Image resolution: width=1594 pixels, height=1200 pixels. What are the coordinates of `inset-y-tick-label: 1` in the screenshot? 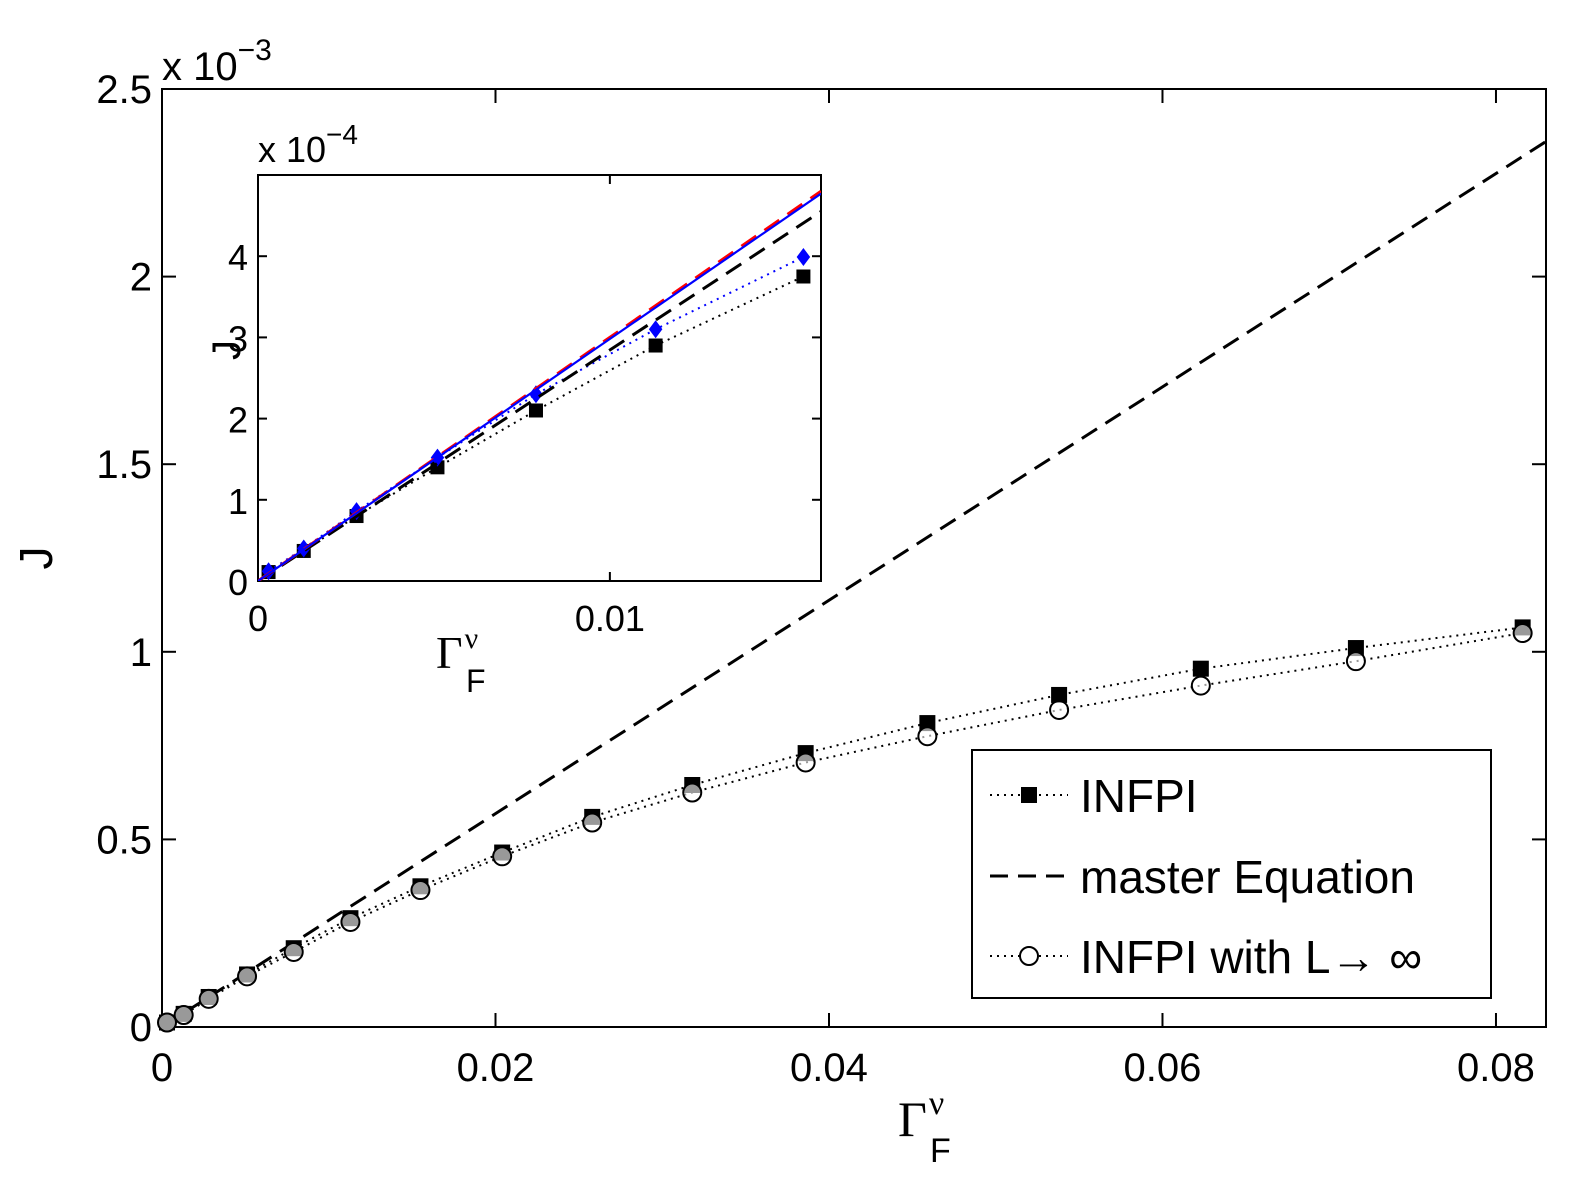 It's located at (238, 501).